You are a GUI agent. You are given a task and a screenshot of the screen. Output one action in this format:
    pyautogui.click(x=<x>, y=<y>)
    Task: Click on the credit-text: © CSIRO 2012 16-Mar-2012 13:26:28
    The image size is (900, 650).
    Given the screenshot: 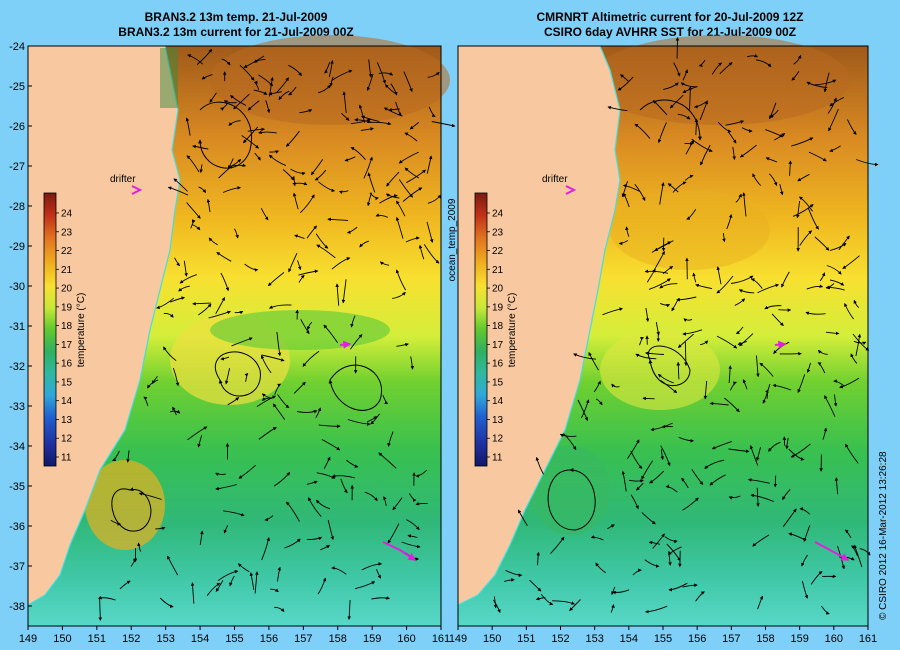 What is the action you would take?
    pyautogui.click(x=883, y=535)
    